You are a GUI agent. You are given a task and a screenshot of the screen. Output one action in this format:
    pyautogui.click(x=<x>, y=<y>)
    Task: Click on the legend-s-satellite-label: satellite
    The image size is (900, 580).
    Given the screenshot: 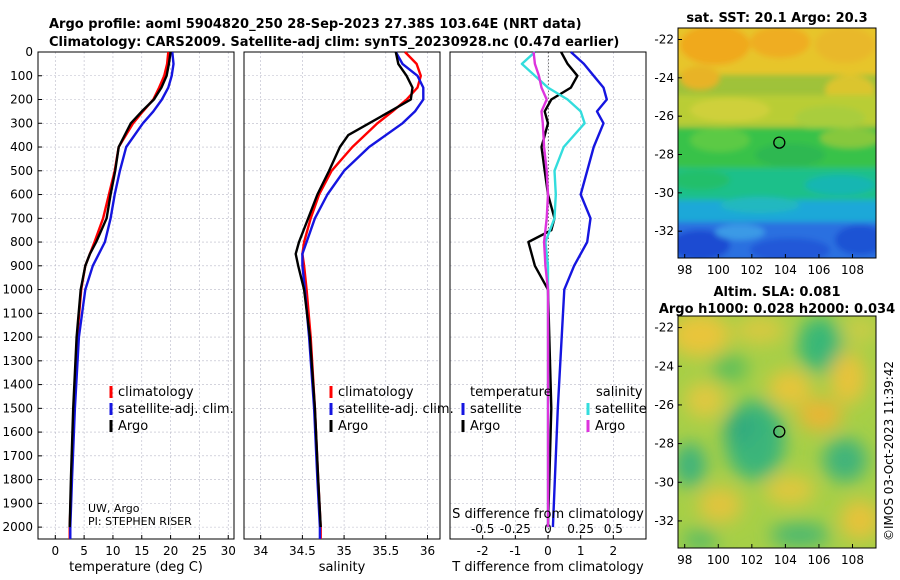 What is the action you would take?
    pyautogui.click(x=621, y=409)
    